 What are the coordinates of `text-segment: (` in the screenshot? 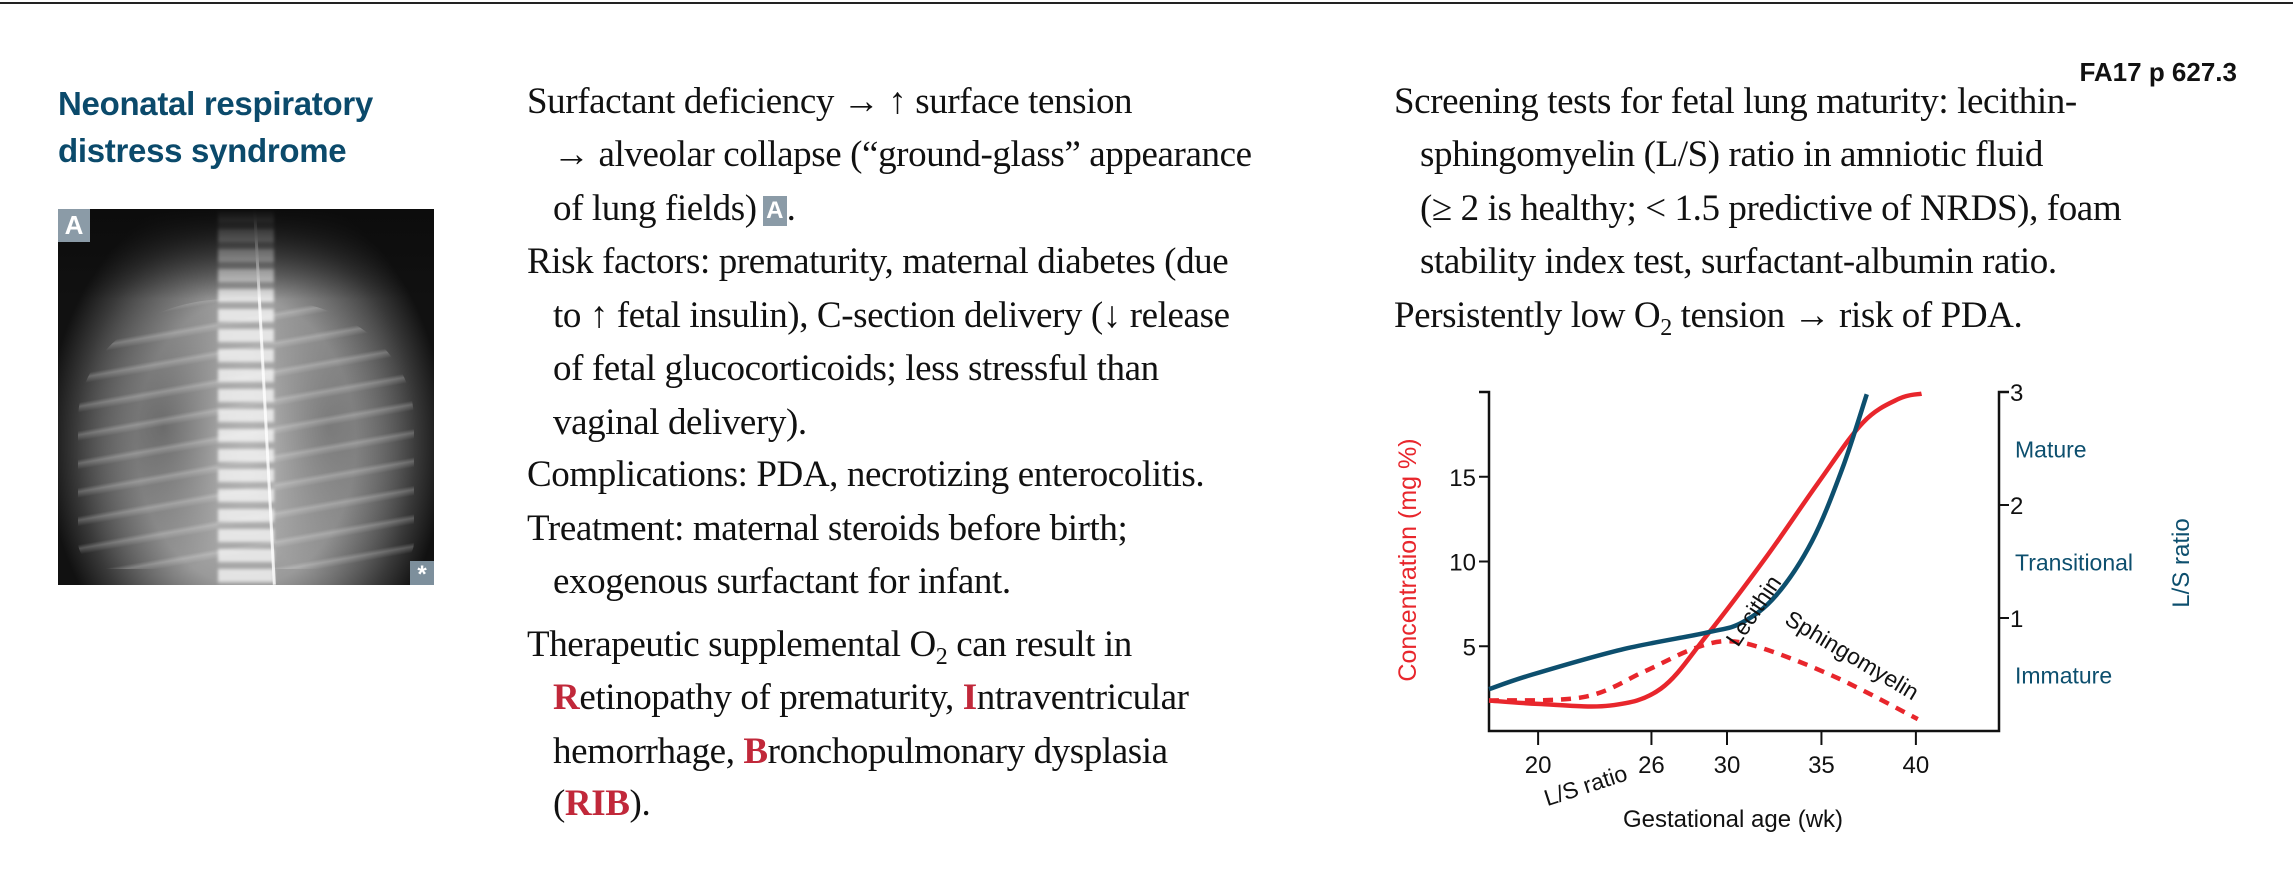 It's located at (559, 803).